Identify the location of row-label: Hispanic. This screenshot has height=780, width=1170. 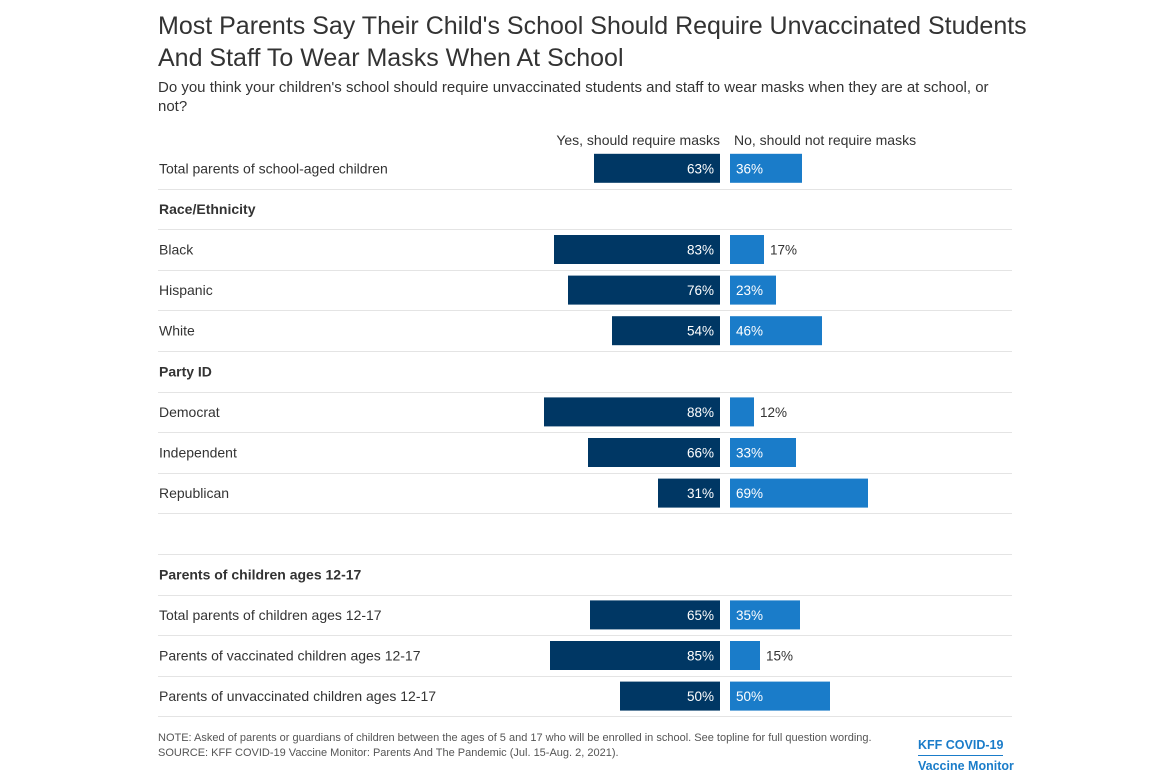
(186, 290).